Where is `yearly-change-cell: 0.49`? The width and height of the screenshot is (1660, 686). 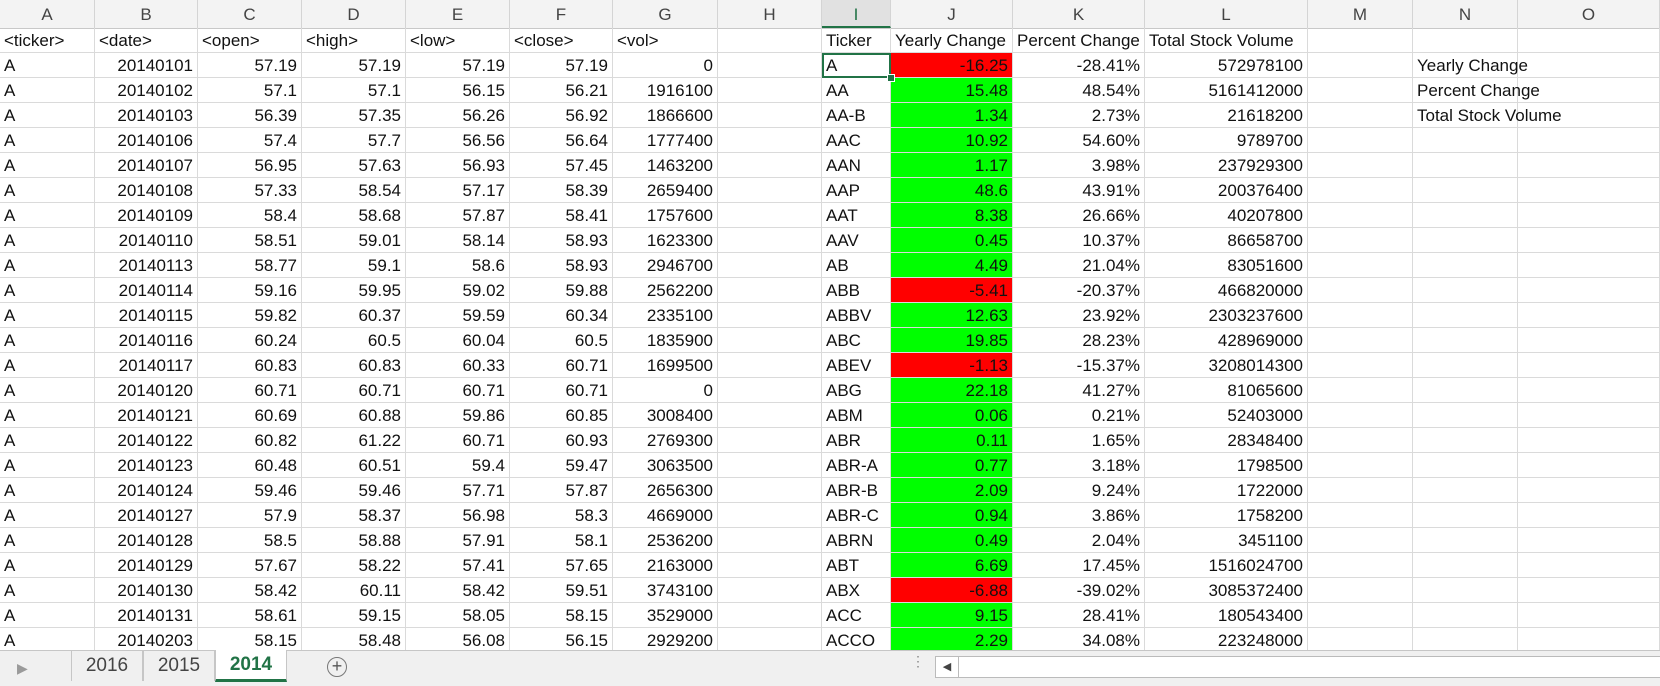
yearly-change-cell: 0.49 is located at coordinates (952, 540).